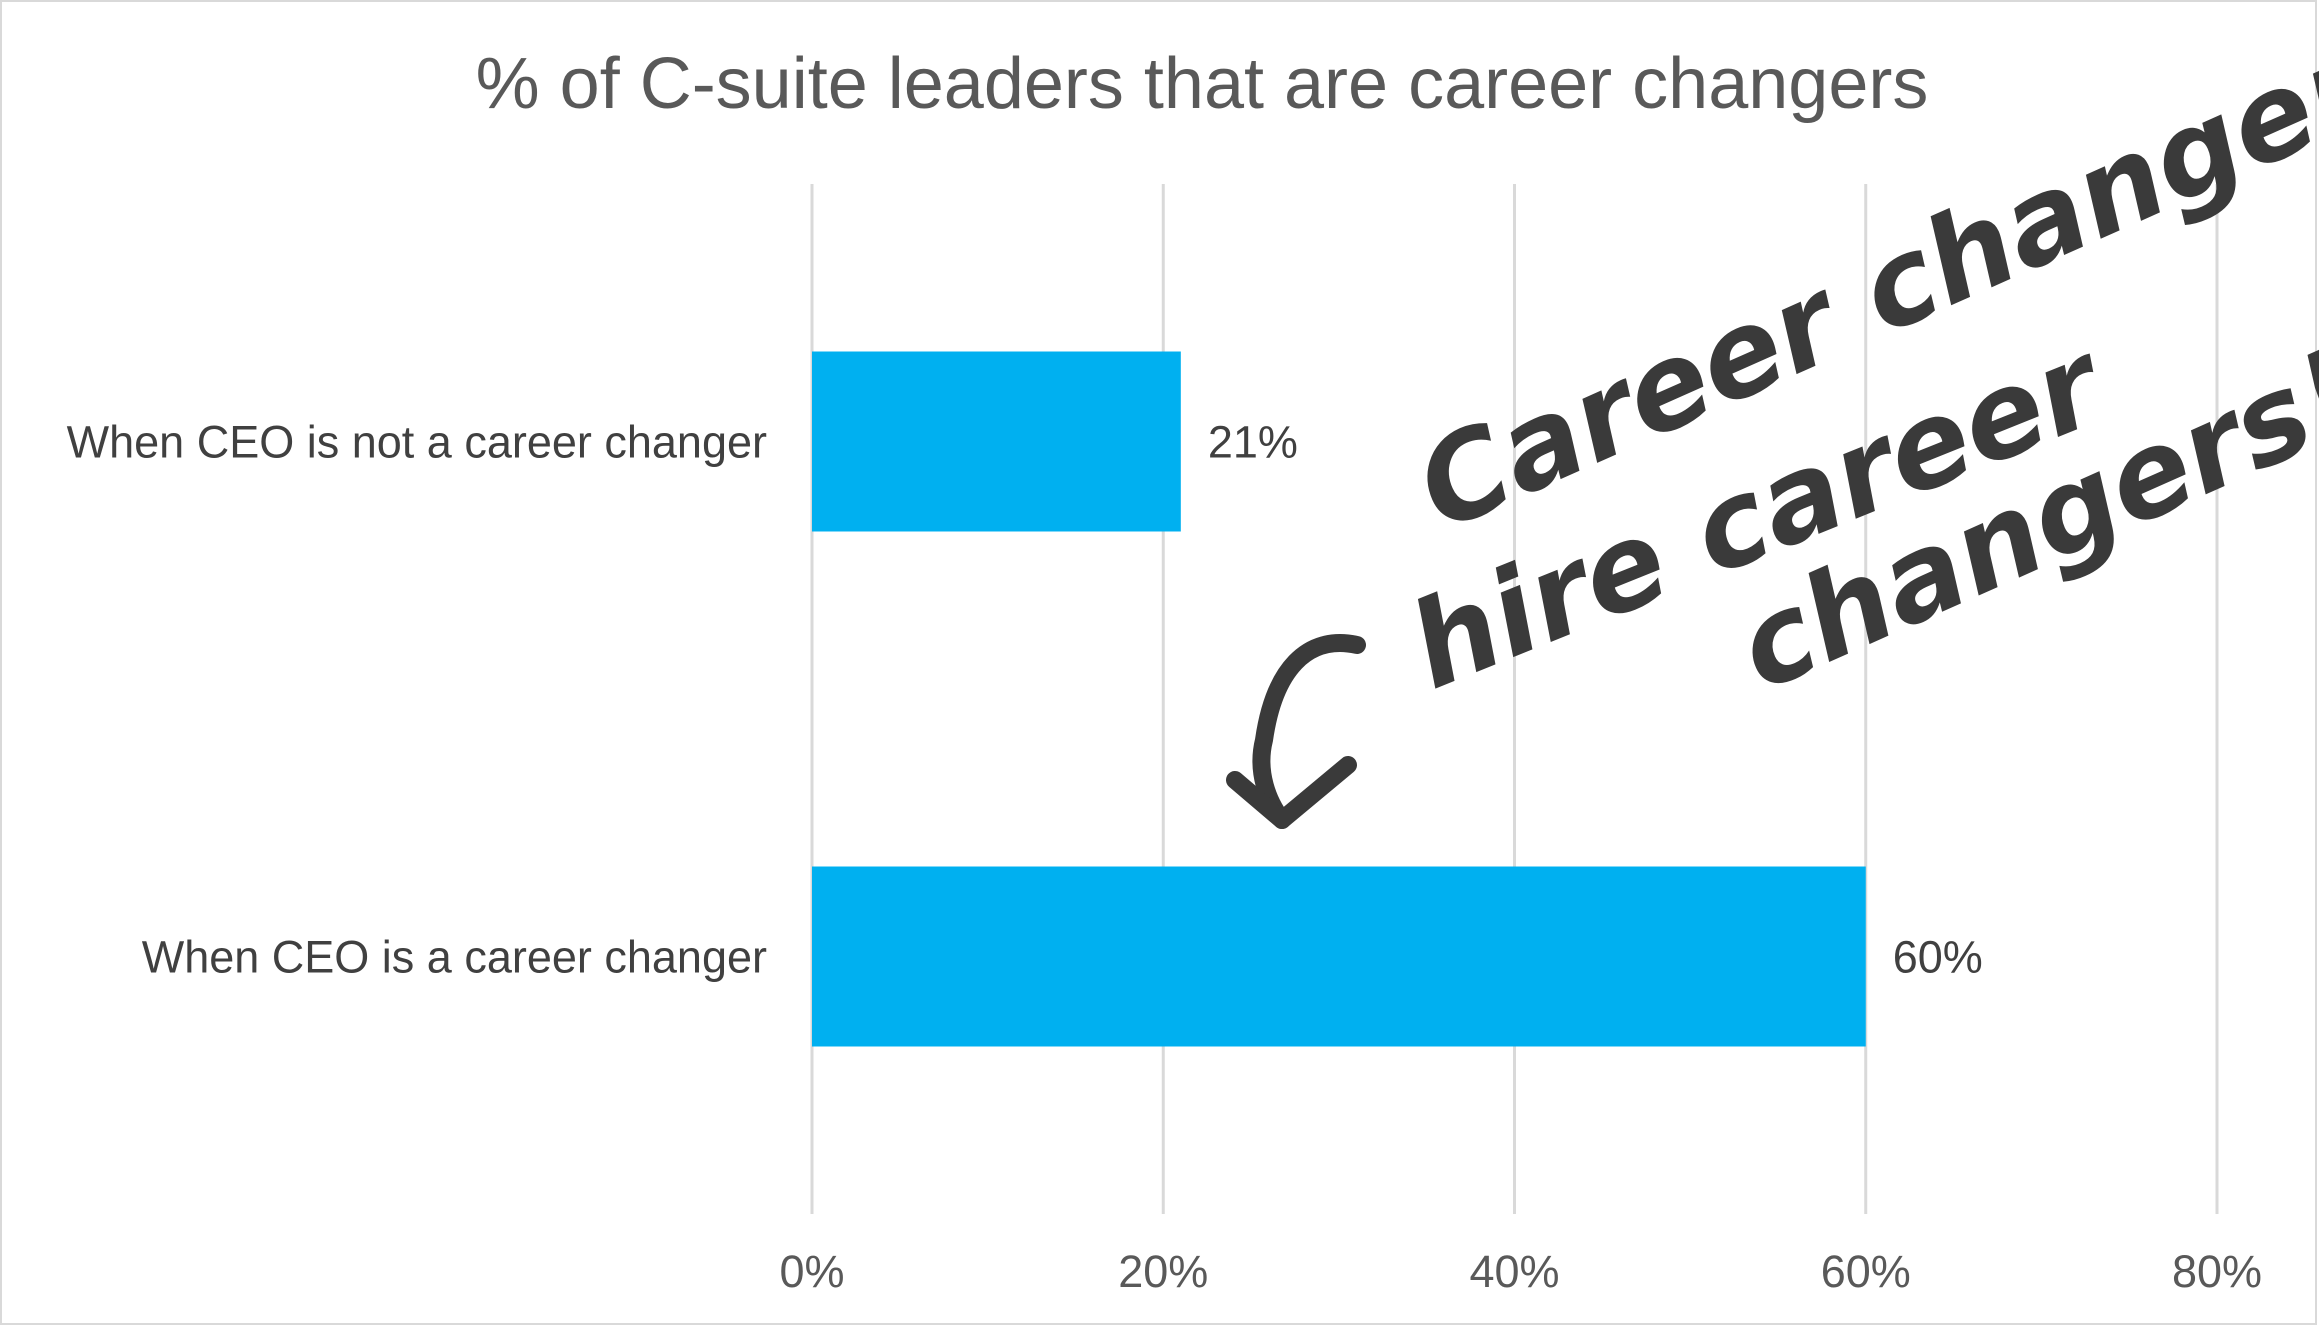 The width and height of the screenshot is (2319, 1329). I want to click on category-label-0: When CEO is not a career changer, so click(417, 442).